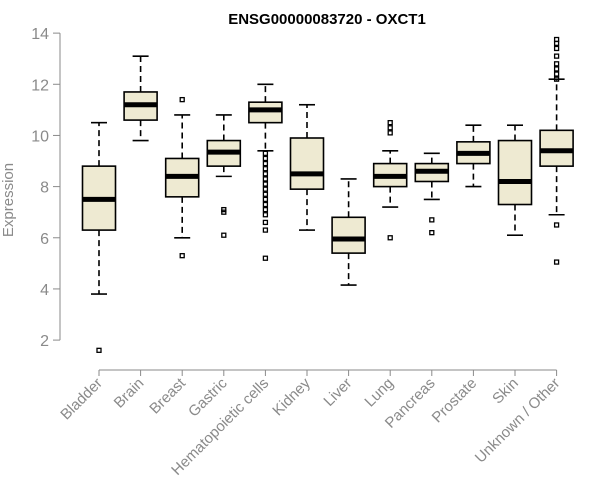 The image size is (600, 500). I want to click on x-tick-label: Skin, so click(505, 391).